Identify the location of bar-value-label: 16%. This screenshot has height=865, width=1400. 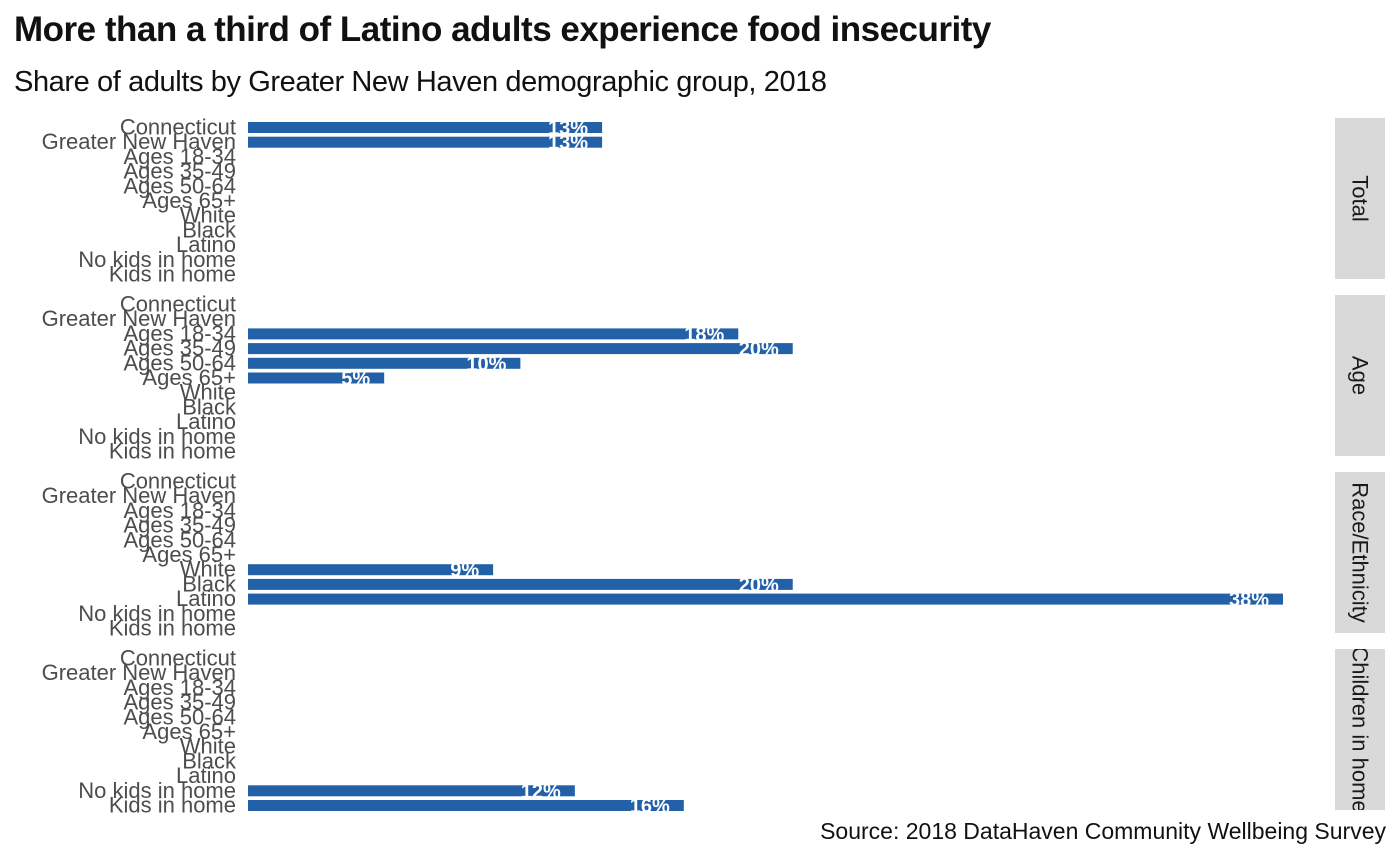
(650, 807).